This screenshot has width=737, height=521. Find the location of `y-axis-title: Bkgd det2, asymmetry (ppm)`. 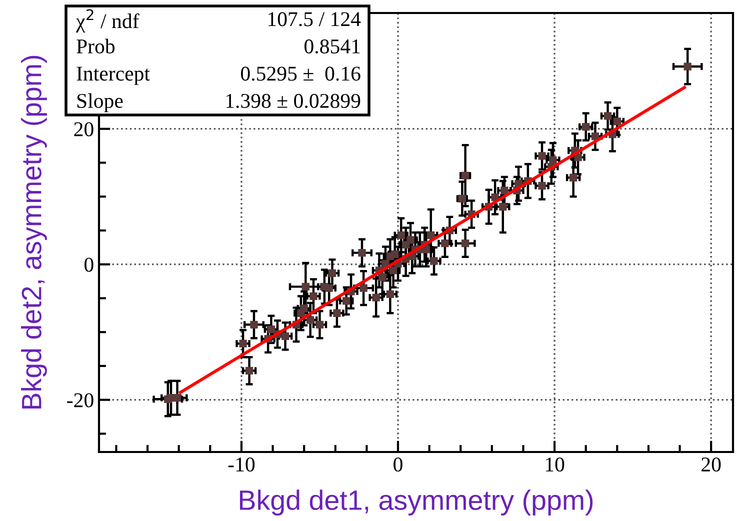

y-axis-title: Bkgd det2, asymmetry (ppm) is located at coordinates (34, 232).